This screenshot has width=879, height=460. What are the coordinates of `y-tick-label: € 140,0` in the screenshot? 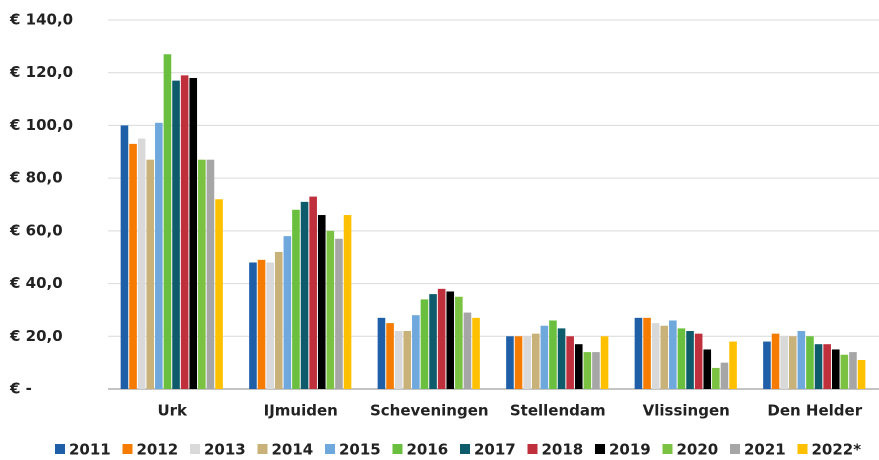 It's located at (41, 20).